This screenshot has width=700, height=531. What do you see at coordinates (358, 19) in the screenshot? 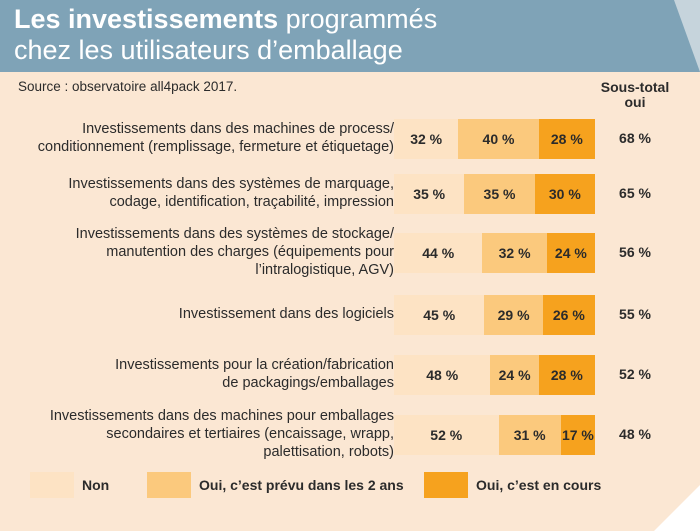
I see `chart-title-rest: programmés` at bounding box center [358, 19].